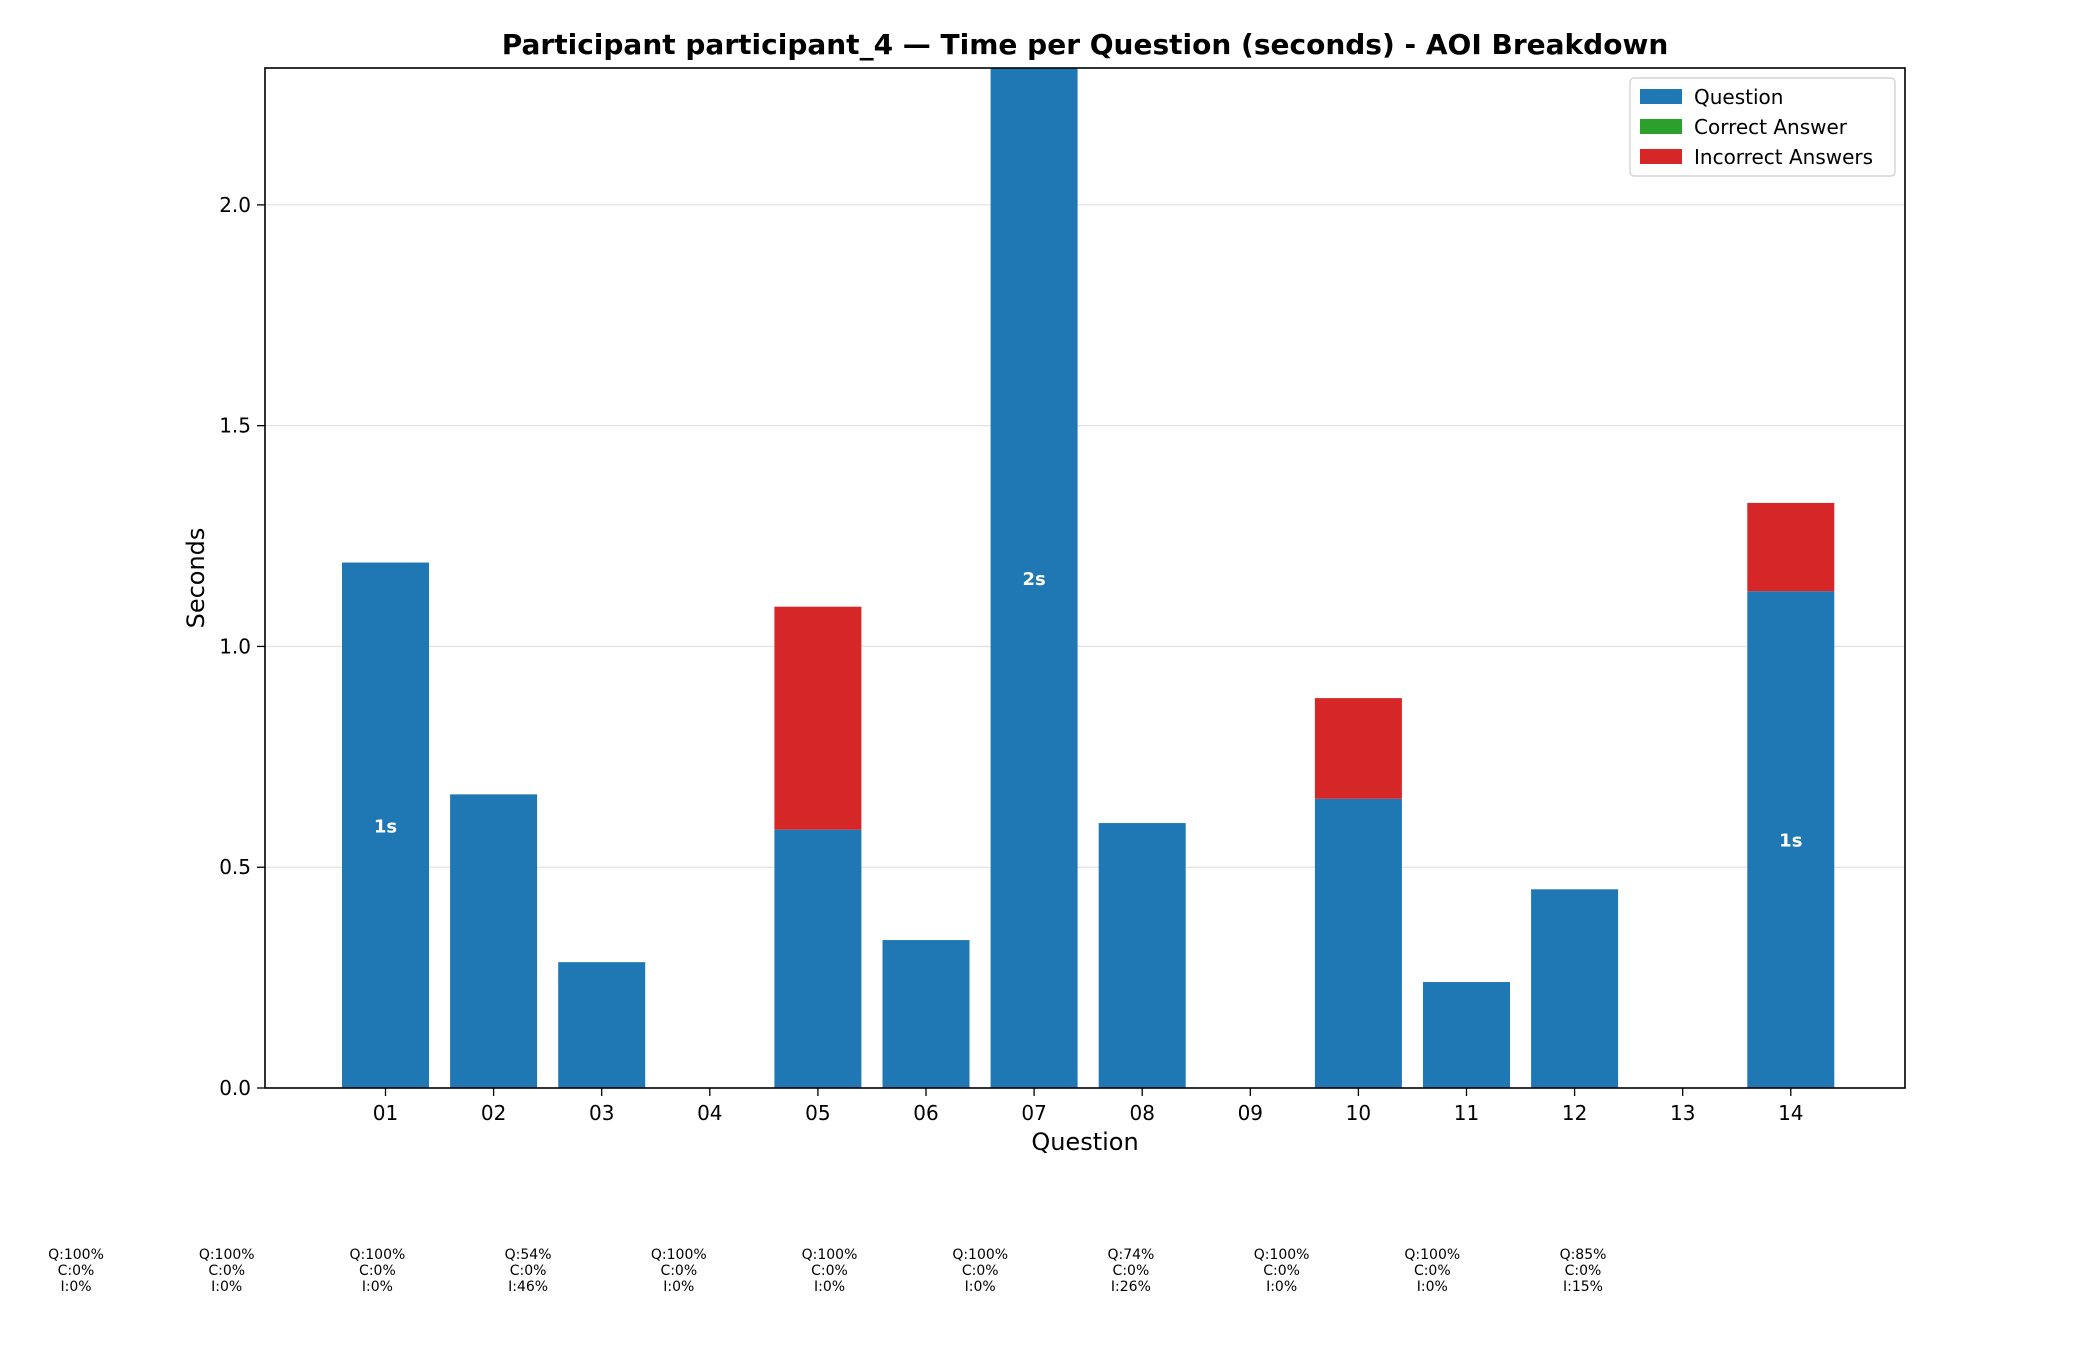 The image size is (2100, 1350). I want to click on legend-entry: Correct Answer, so click(1771, 127).